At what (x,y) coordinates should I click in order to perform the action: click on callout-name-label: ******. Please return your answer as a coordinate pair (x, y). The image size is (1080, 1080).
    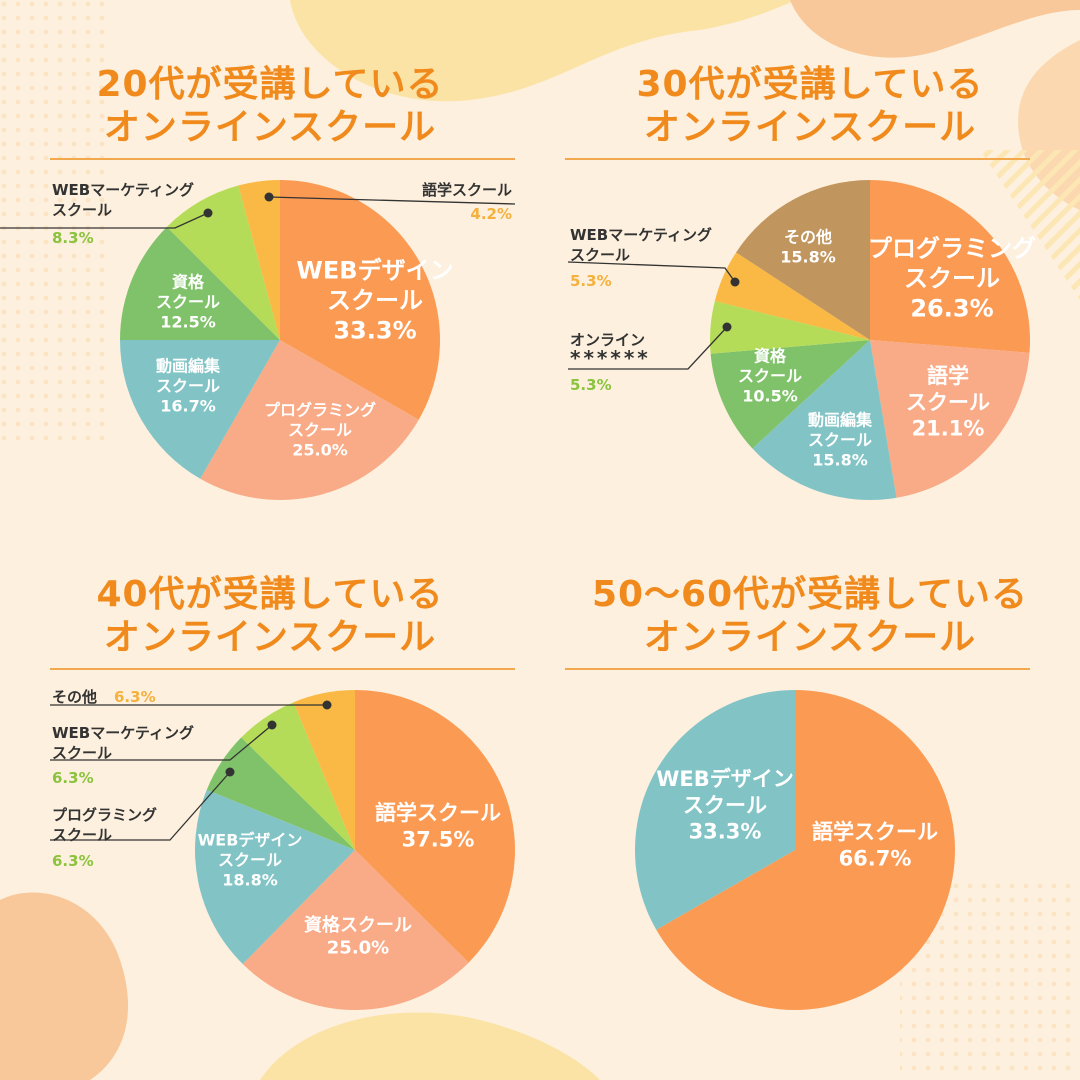
    Looking at the image, I should click on (610, 358).